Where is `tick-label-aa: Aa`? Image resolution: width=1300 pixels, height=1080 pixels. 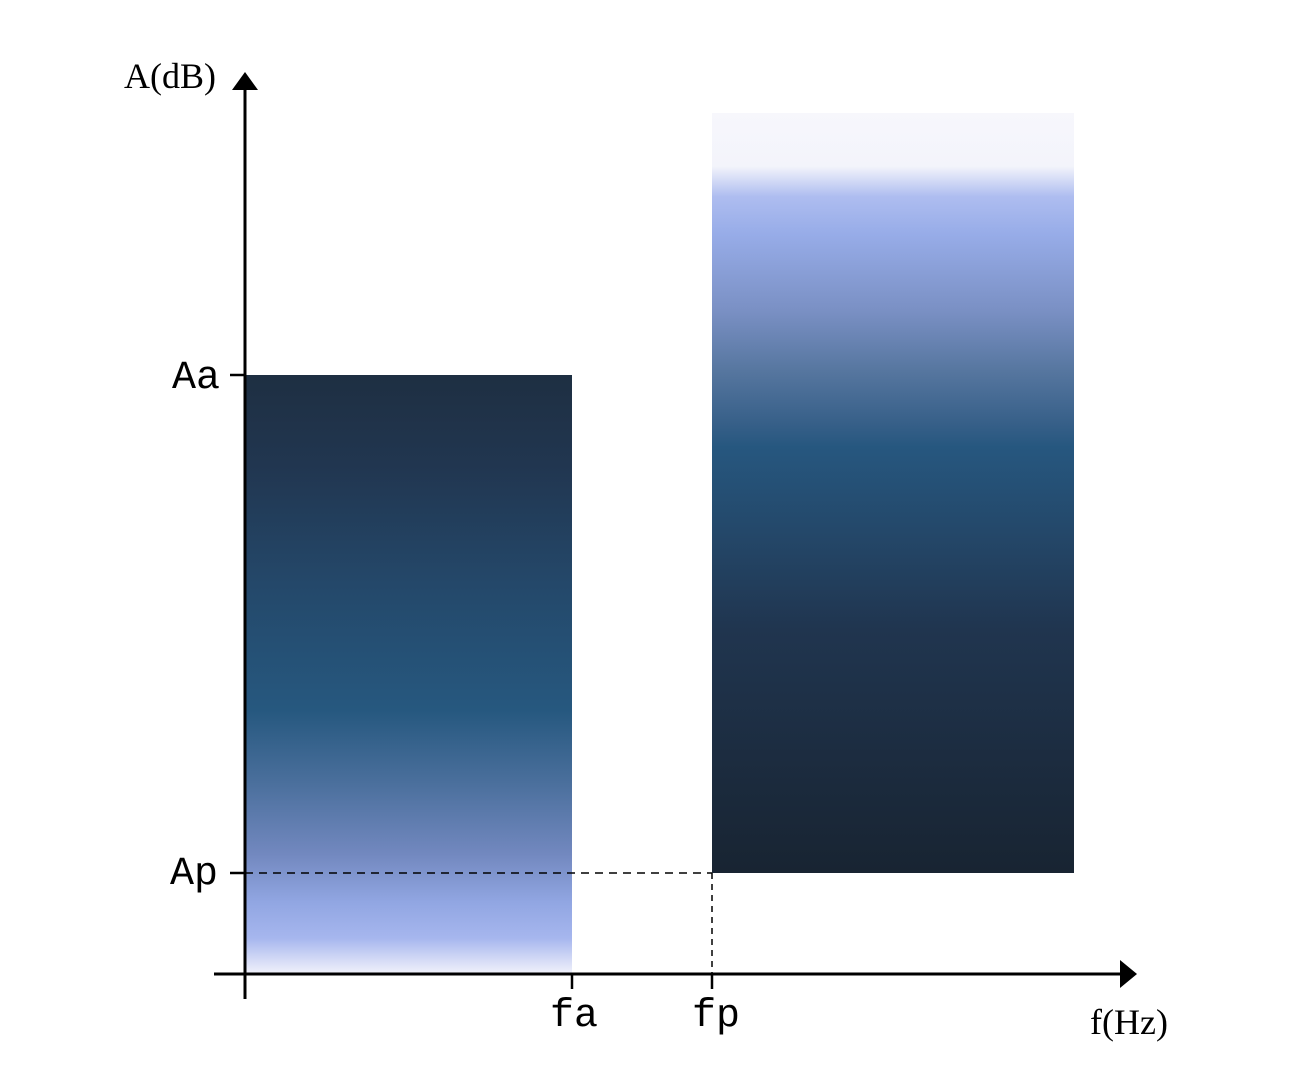
tick-label-aa: Aa is located at coordinates (196, 378).